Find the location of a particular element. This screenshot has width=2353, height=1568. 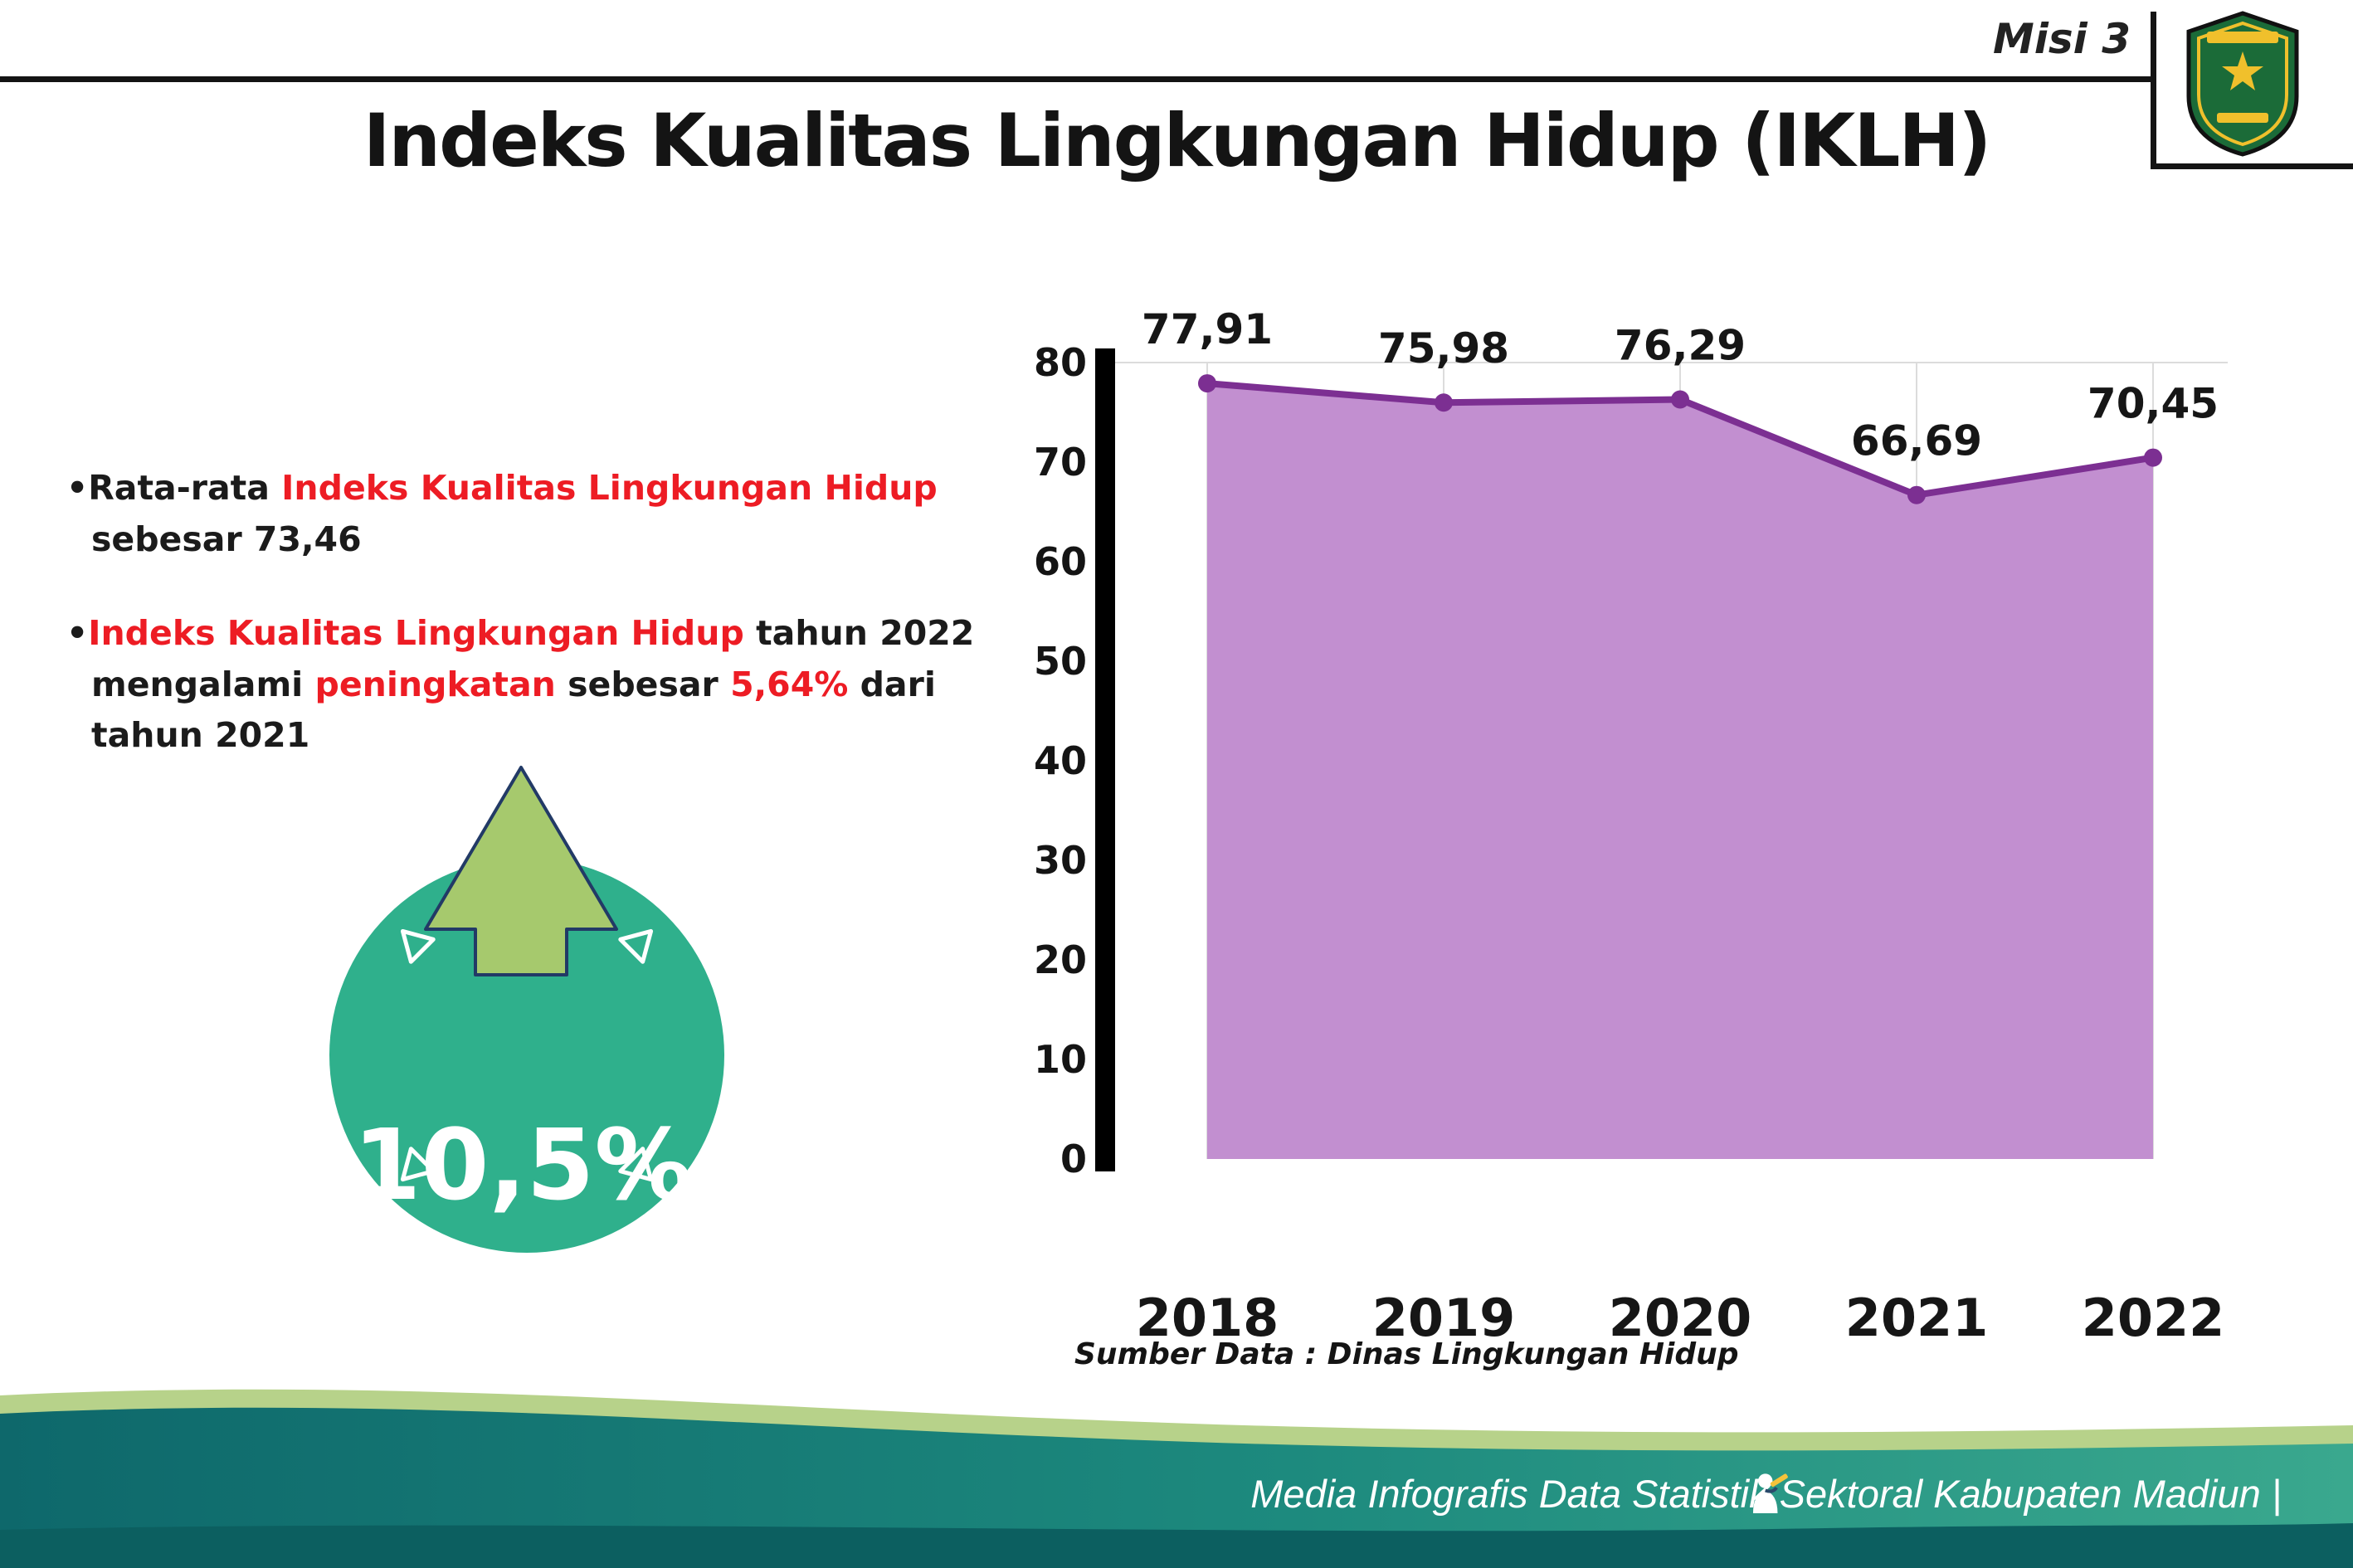

bullet2-text-1: tahun 2022 mengalami is located at coordinates (533, 658).